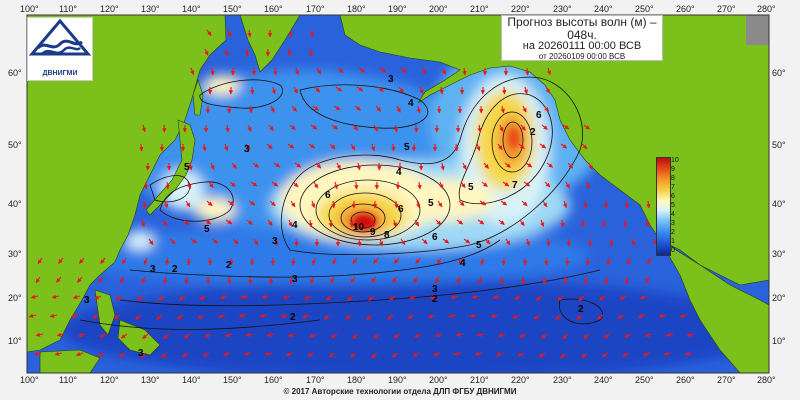 The width and height of the screenshot is (800, 400). I want to click on lon-tick: 120°, so click(109, 380).